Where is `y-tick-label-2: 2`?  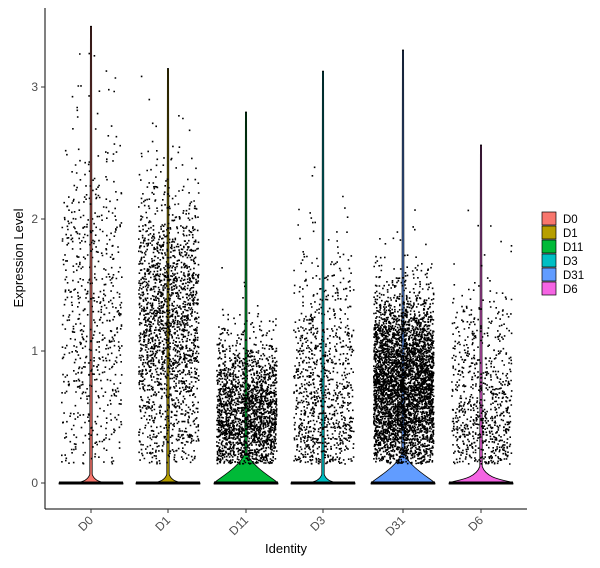
y-tick-label-2: 2 is located at coordinates (34, 219).